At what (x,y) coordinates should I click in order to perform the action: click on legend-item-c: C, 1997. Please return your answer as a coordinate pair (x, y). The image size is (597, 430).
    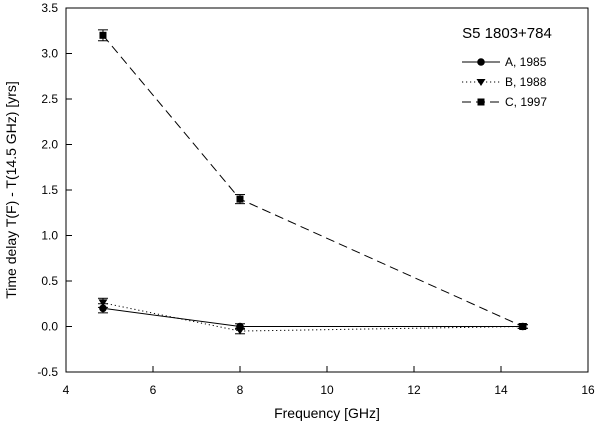
    Looking at the image, I should click on (504, 102).